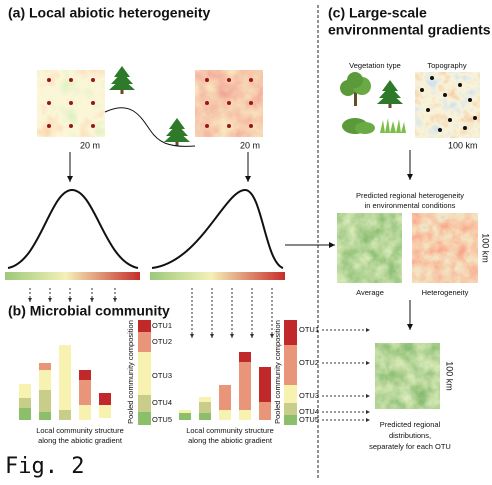  Describe the element at coordinates (369, 248) in the screenshot. I see `average-map` at that location.